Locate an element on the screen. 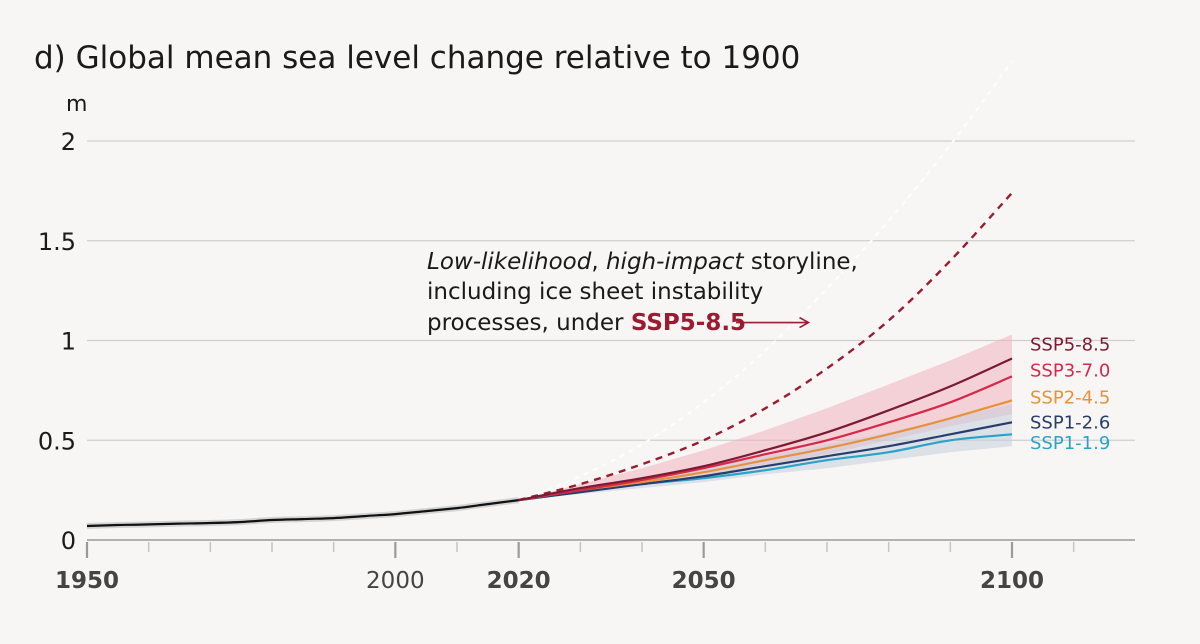  annotation-storyline: storyline, is located at coordinates (801, 262).